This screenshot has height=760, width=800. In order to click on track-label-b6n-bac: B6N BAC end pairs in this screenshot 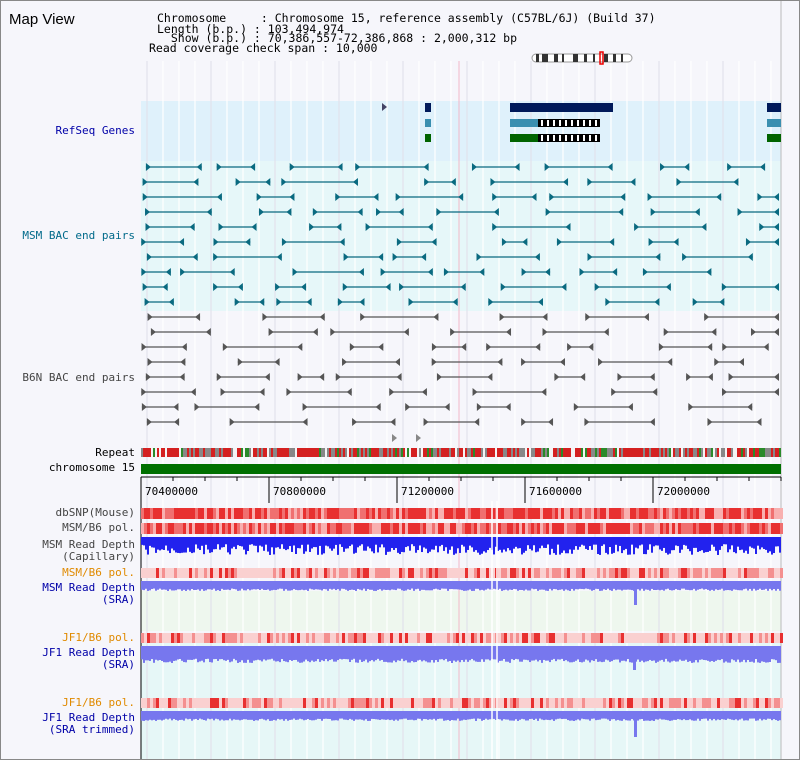, I will do `click(78, 377)`.